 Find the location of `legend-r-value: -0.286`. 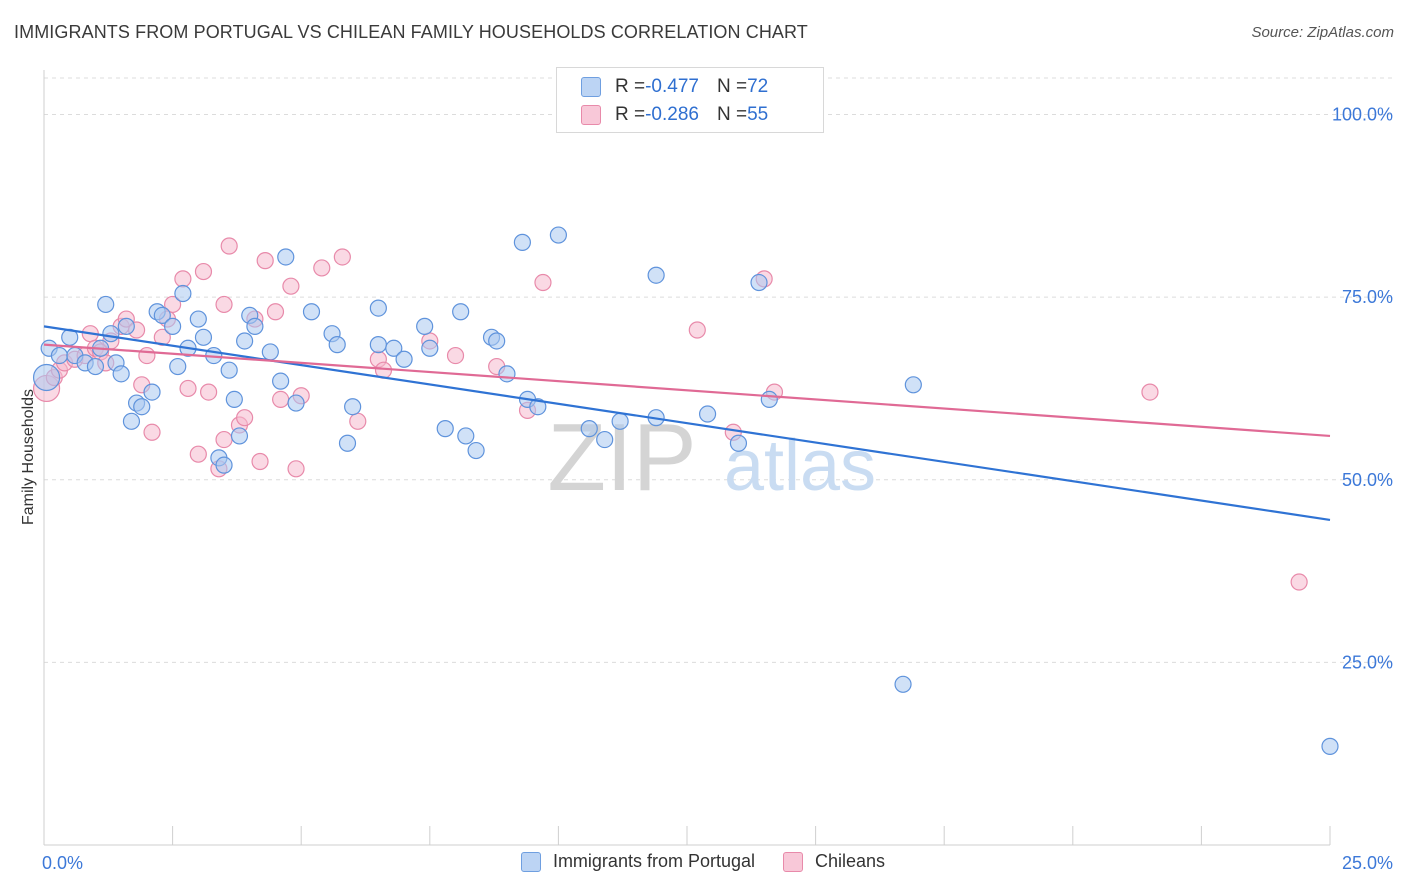

legend-r-value: -0.286 is located at coordinates (672, 114).